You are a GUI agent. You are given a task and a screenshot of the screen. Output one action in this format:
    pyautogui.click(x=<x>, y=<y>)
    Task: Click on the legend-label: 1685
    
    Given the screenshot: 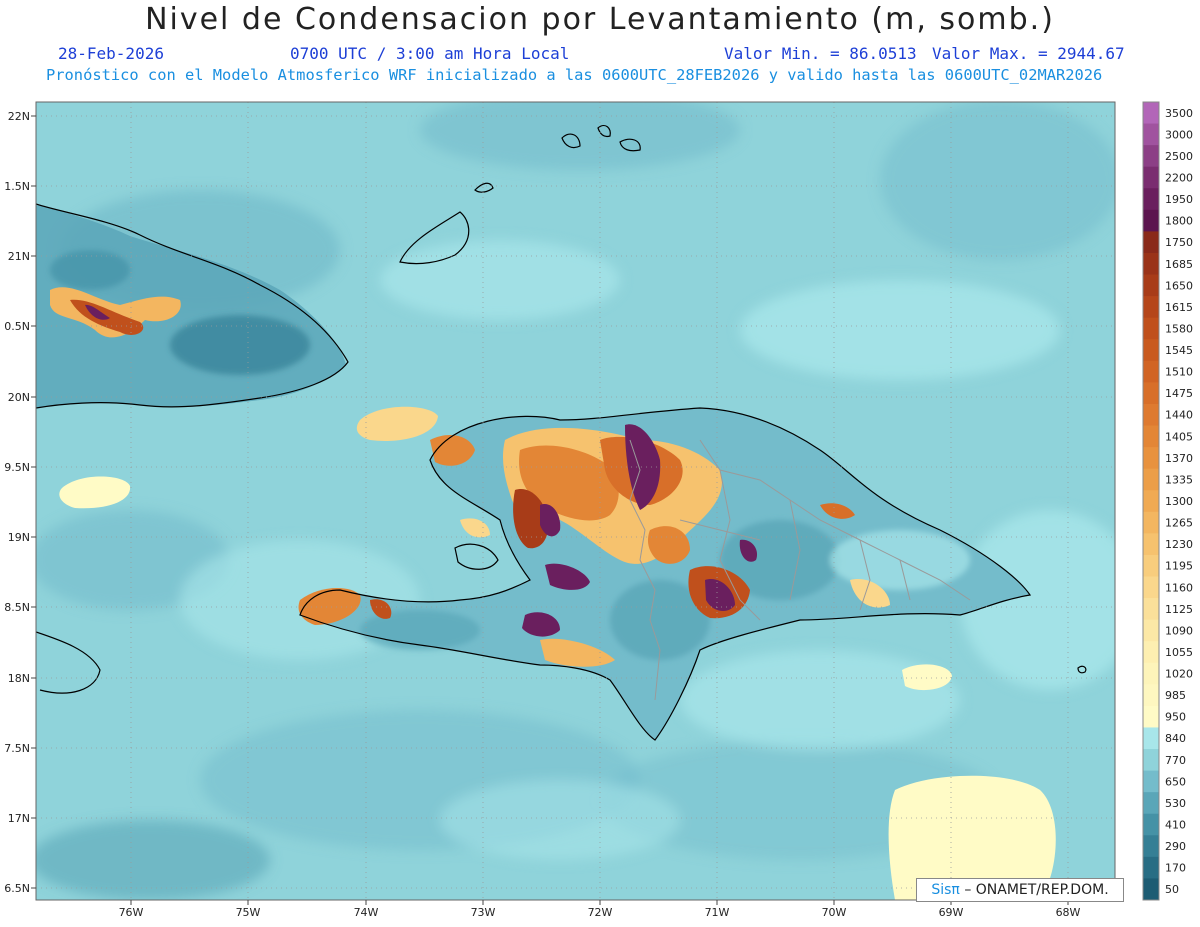 What is the action you would take?
    pyautogui.click(x=1179, y=264)
    